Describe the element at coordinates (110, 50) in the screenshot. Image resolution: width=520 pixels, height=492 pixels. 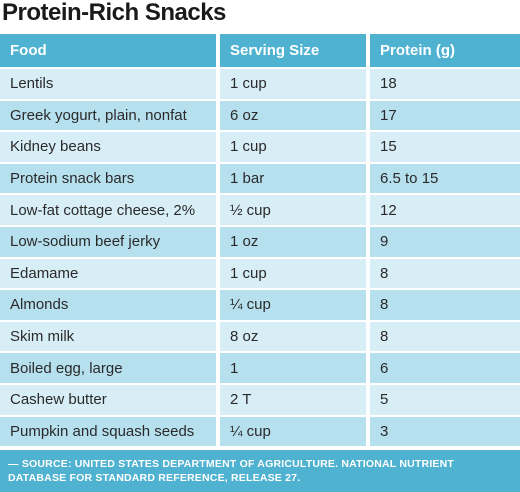
I see `column-header-food: Food` at that location.